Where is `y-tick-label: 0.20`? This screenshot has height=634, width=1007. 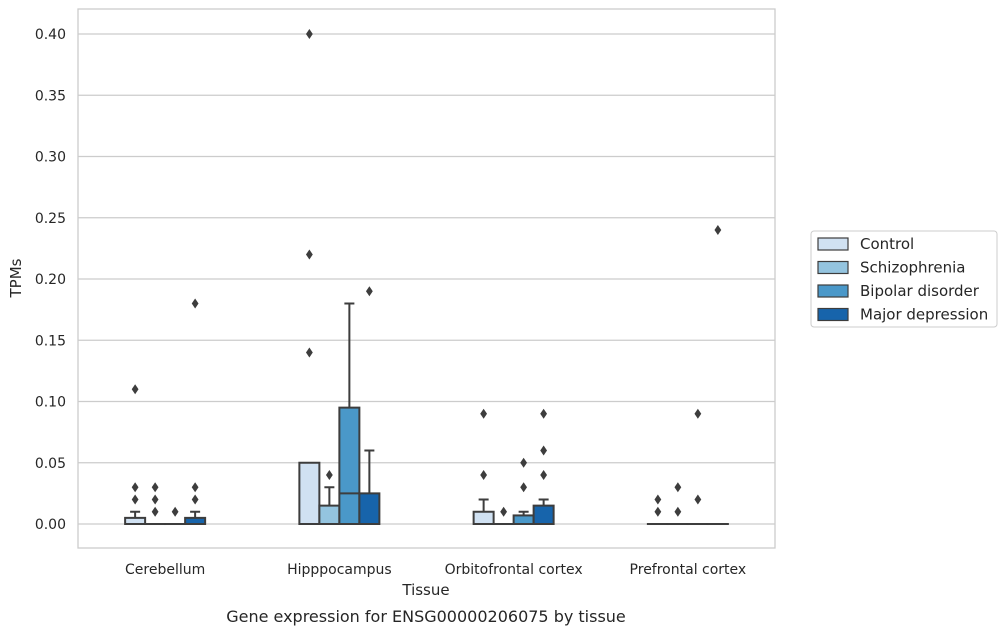
y-tick-label: 0.20 is located at coordinates (50, 280).